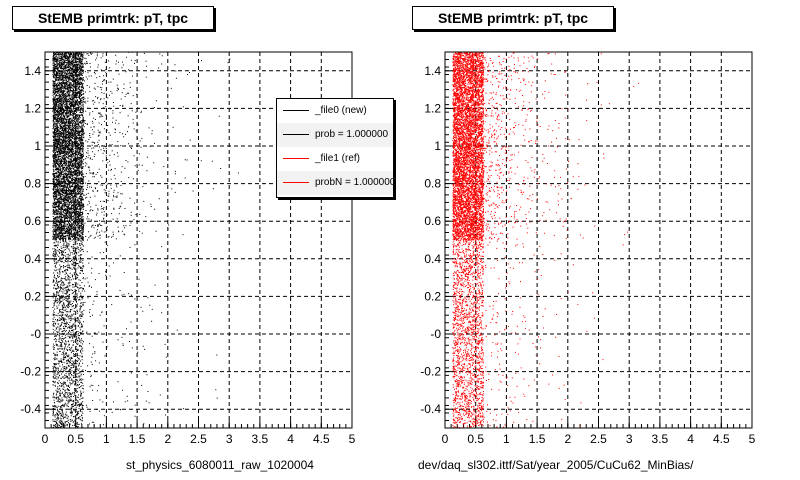 This screenshot has width=800, height=480. I want to click on legend-swatch-probN, so click(296, 182).